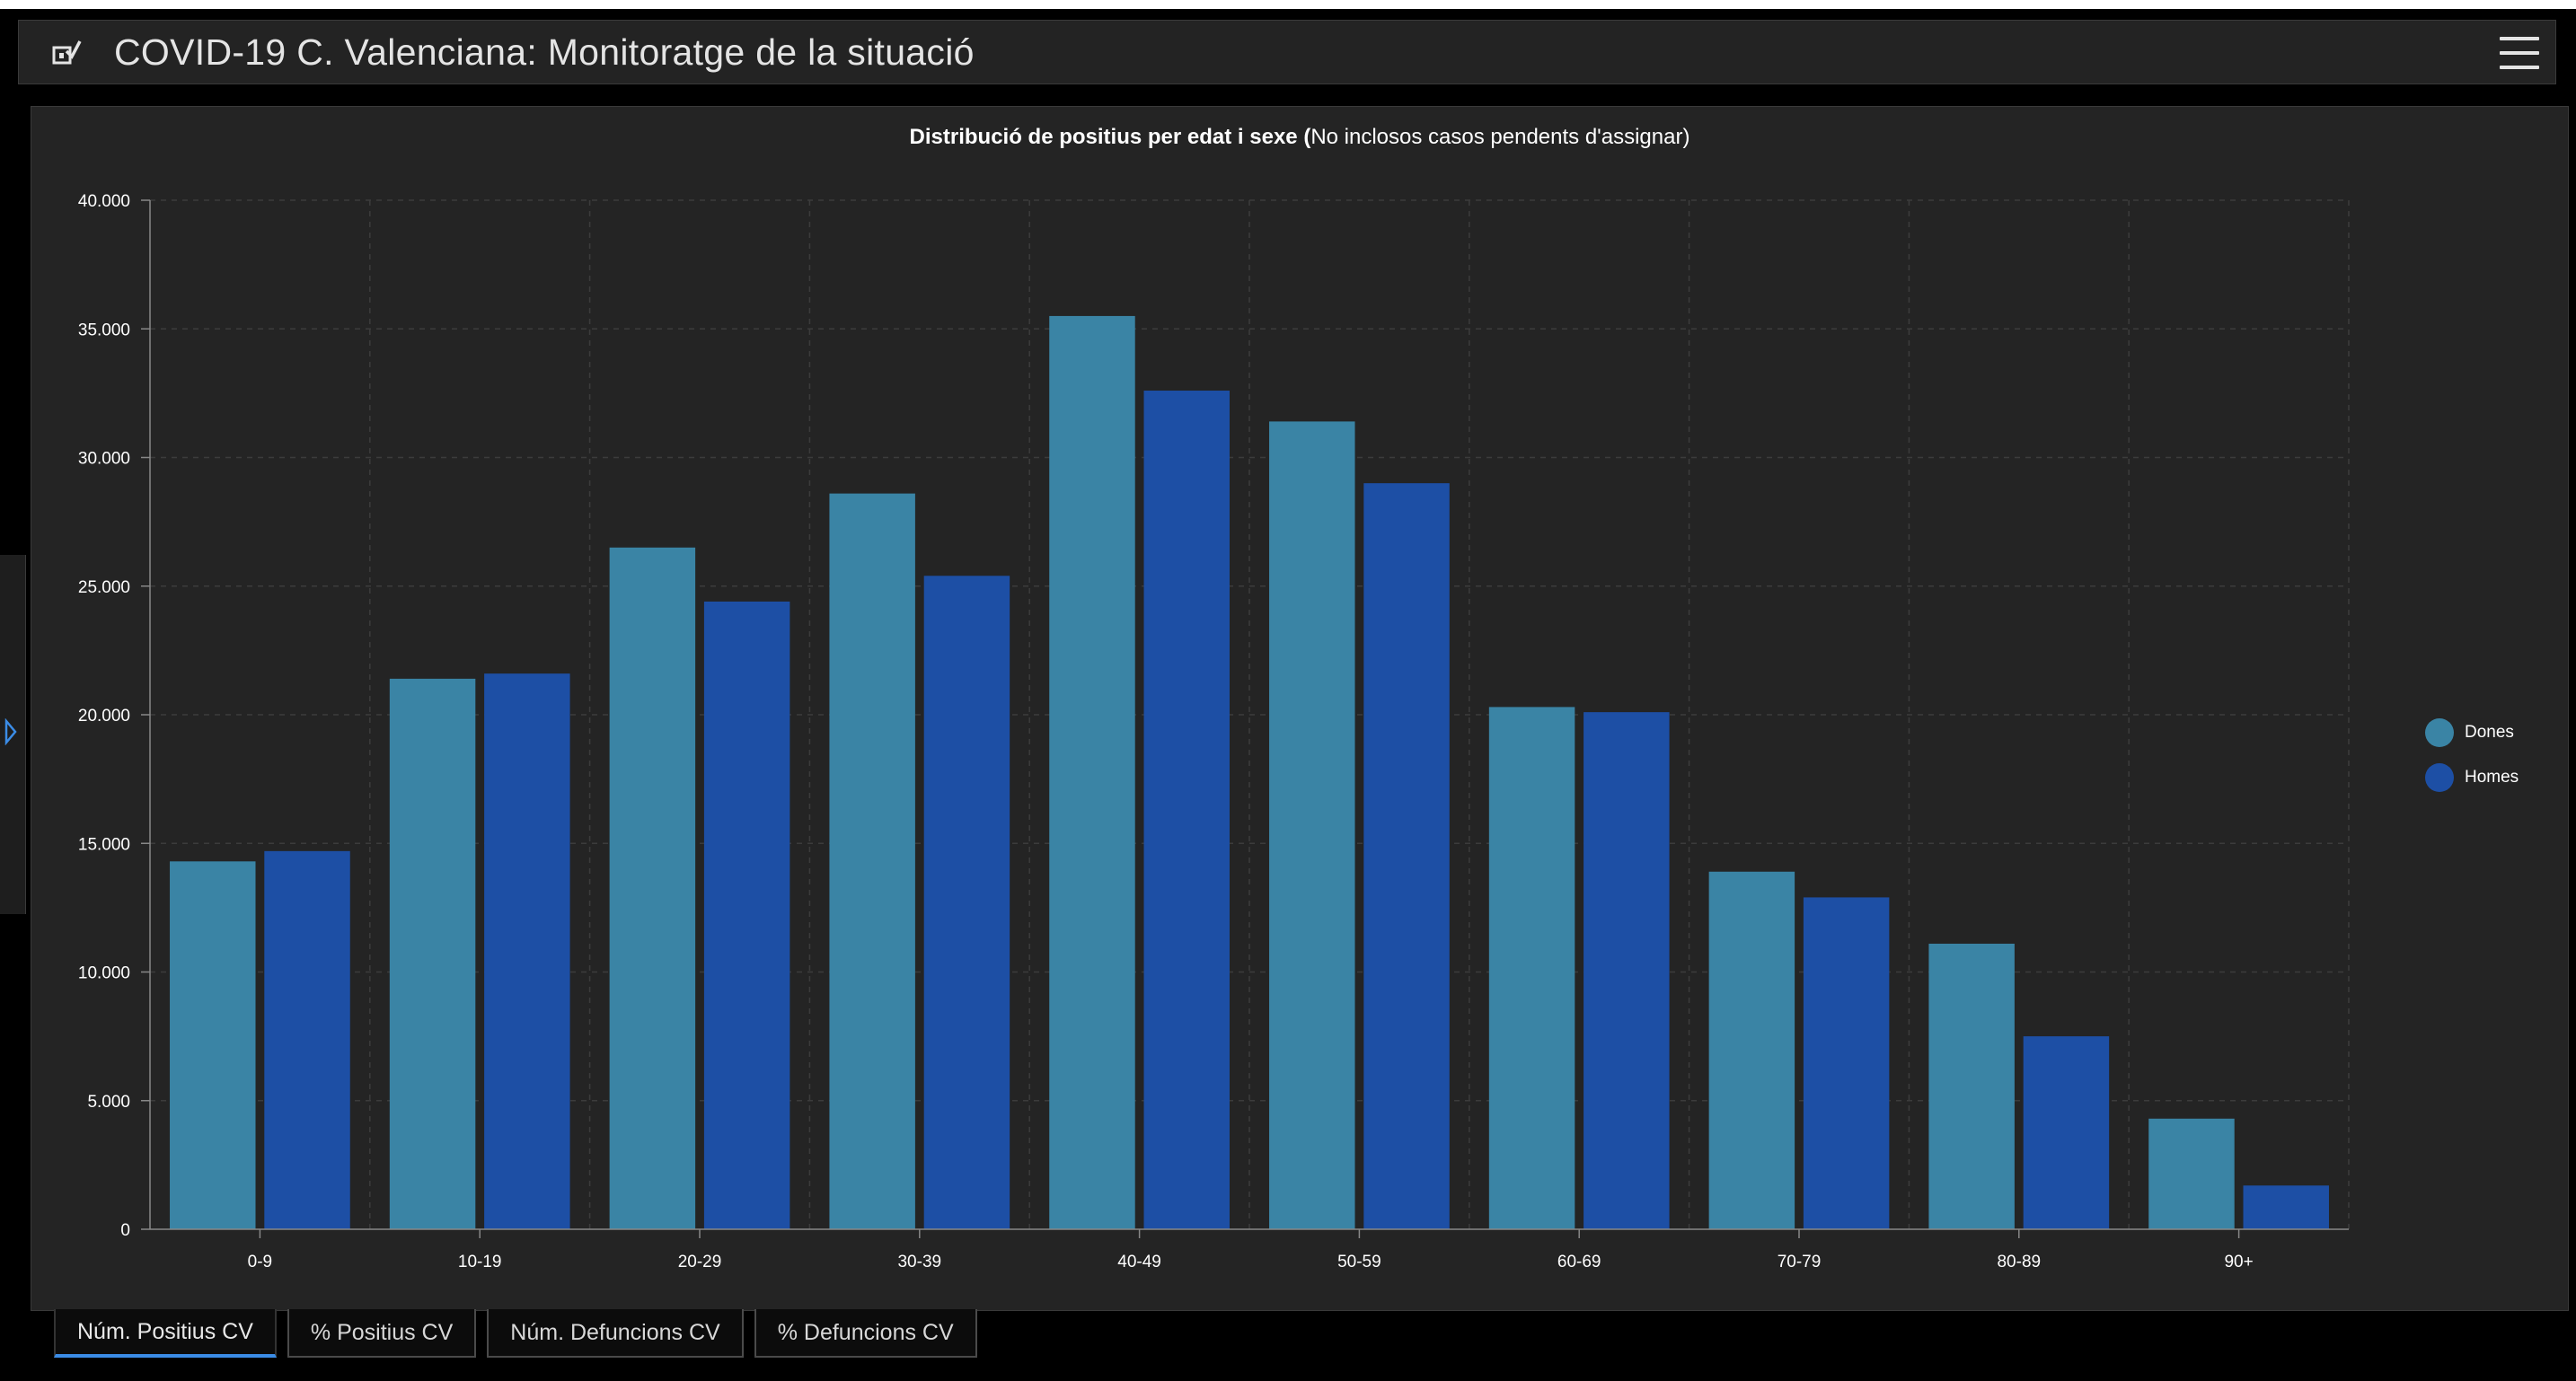  I want to click on top-border, so click(1288, 4).